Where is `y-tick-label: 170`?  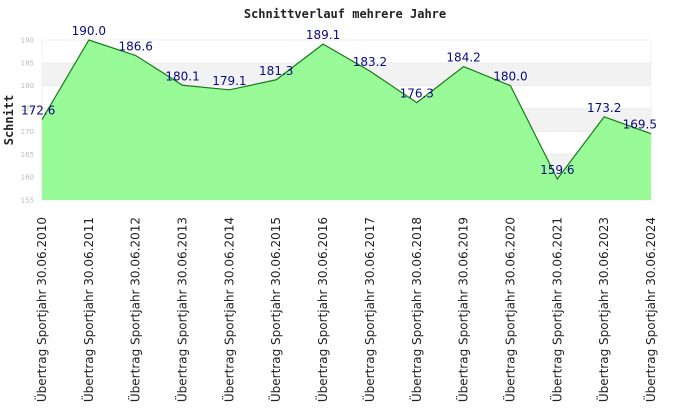
y-tick-label: 170 is located at coordinates (27, 132).